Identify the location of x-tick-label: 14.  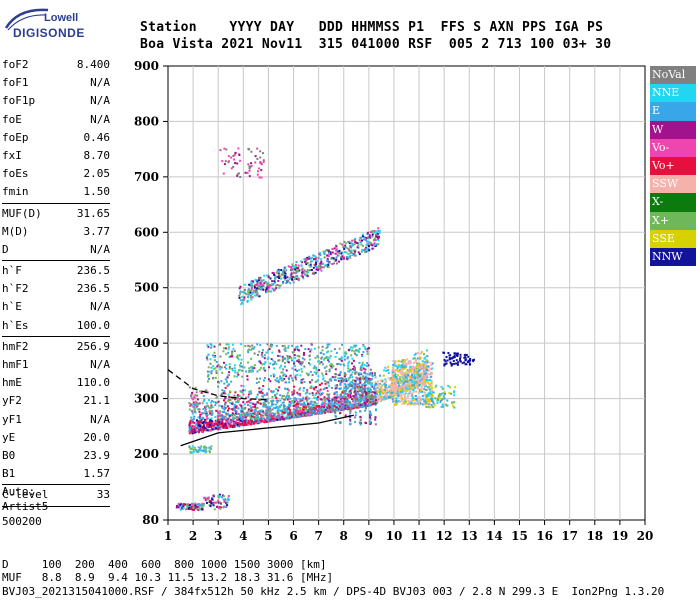
(494, 536).